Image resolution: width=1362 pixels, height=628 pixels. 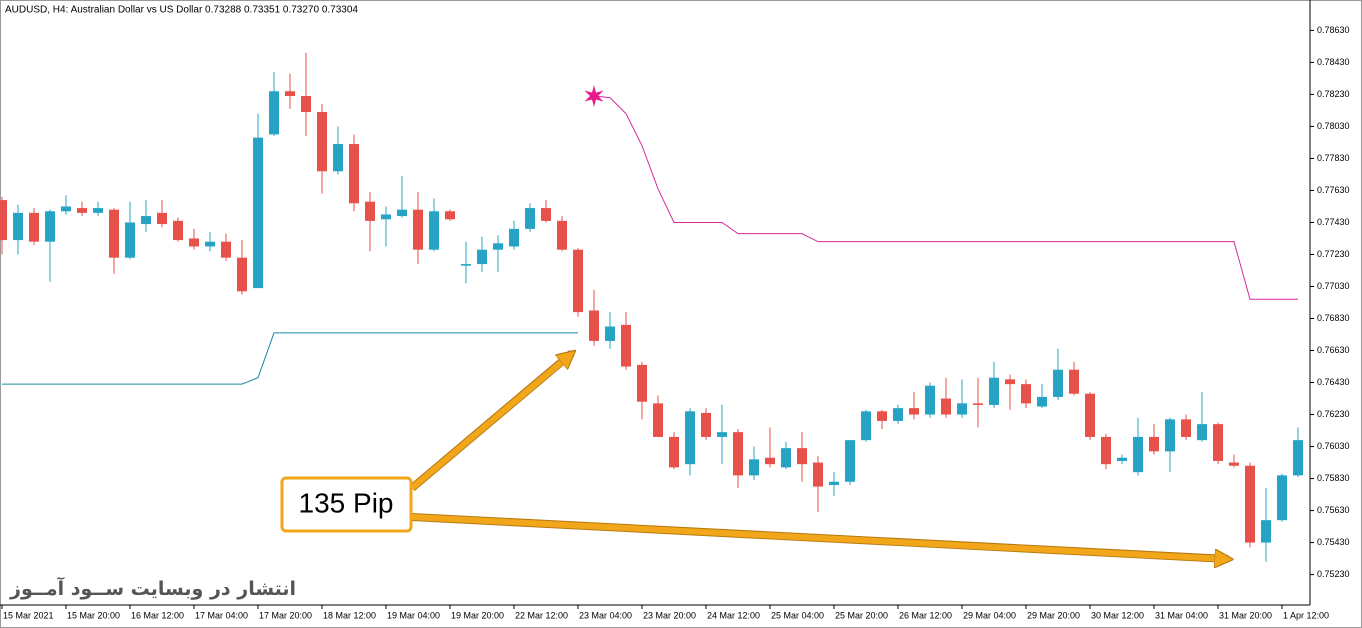 I want to click on y-tick-label: 0.76230, so click(x=1333, y=414).